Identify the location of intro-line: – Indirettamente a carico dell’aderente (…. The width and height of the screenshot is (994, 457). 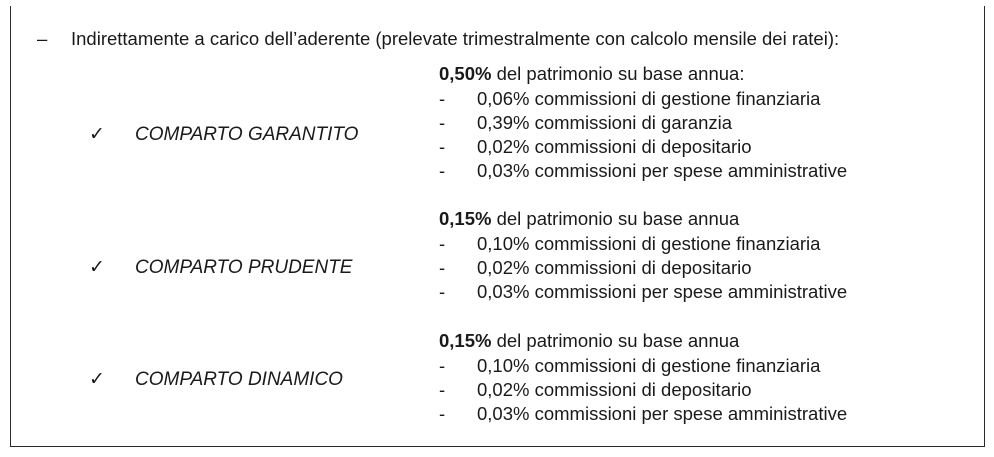
(438, 39).